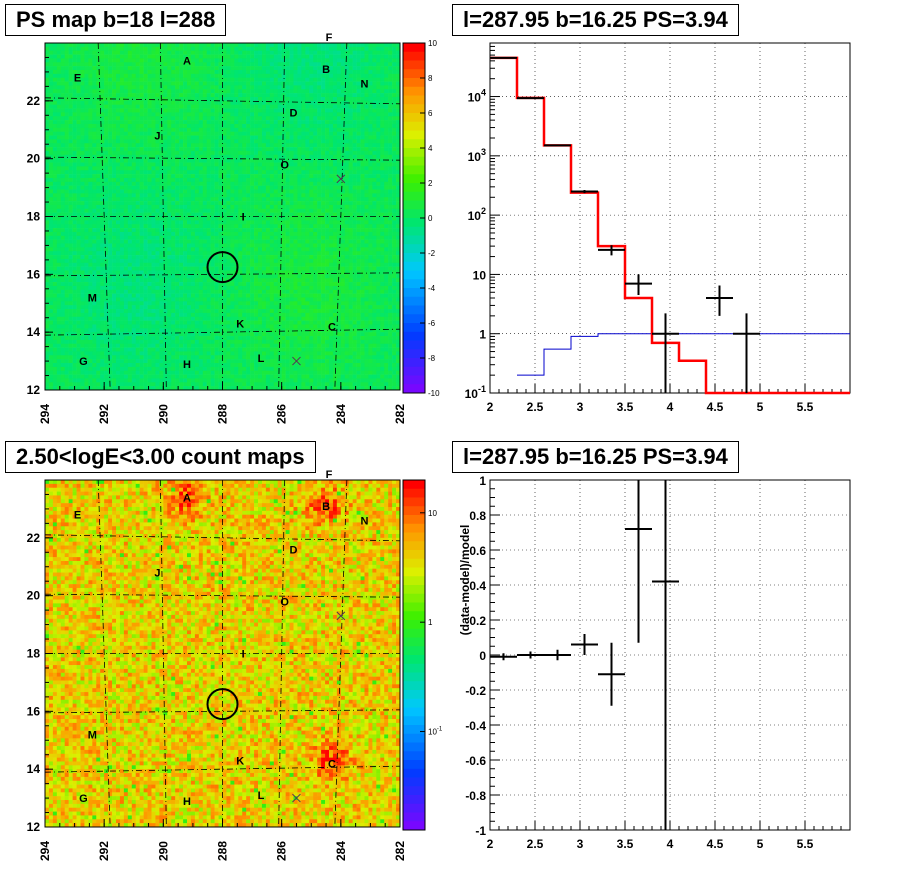  I want to click on y-tick-label: -0.2, so click(475, 691).